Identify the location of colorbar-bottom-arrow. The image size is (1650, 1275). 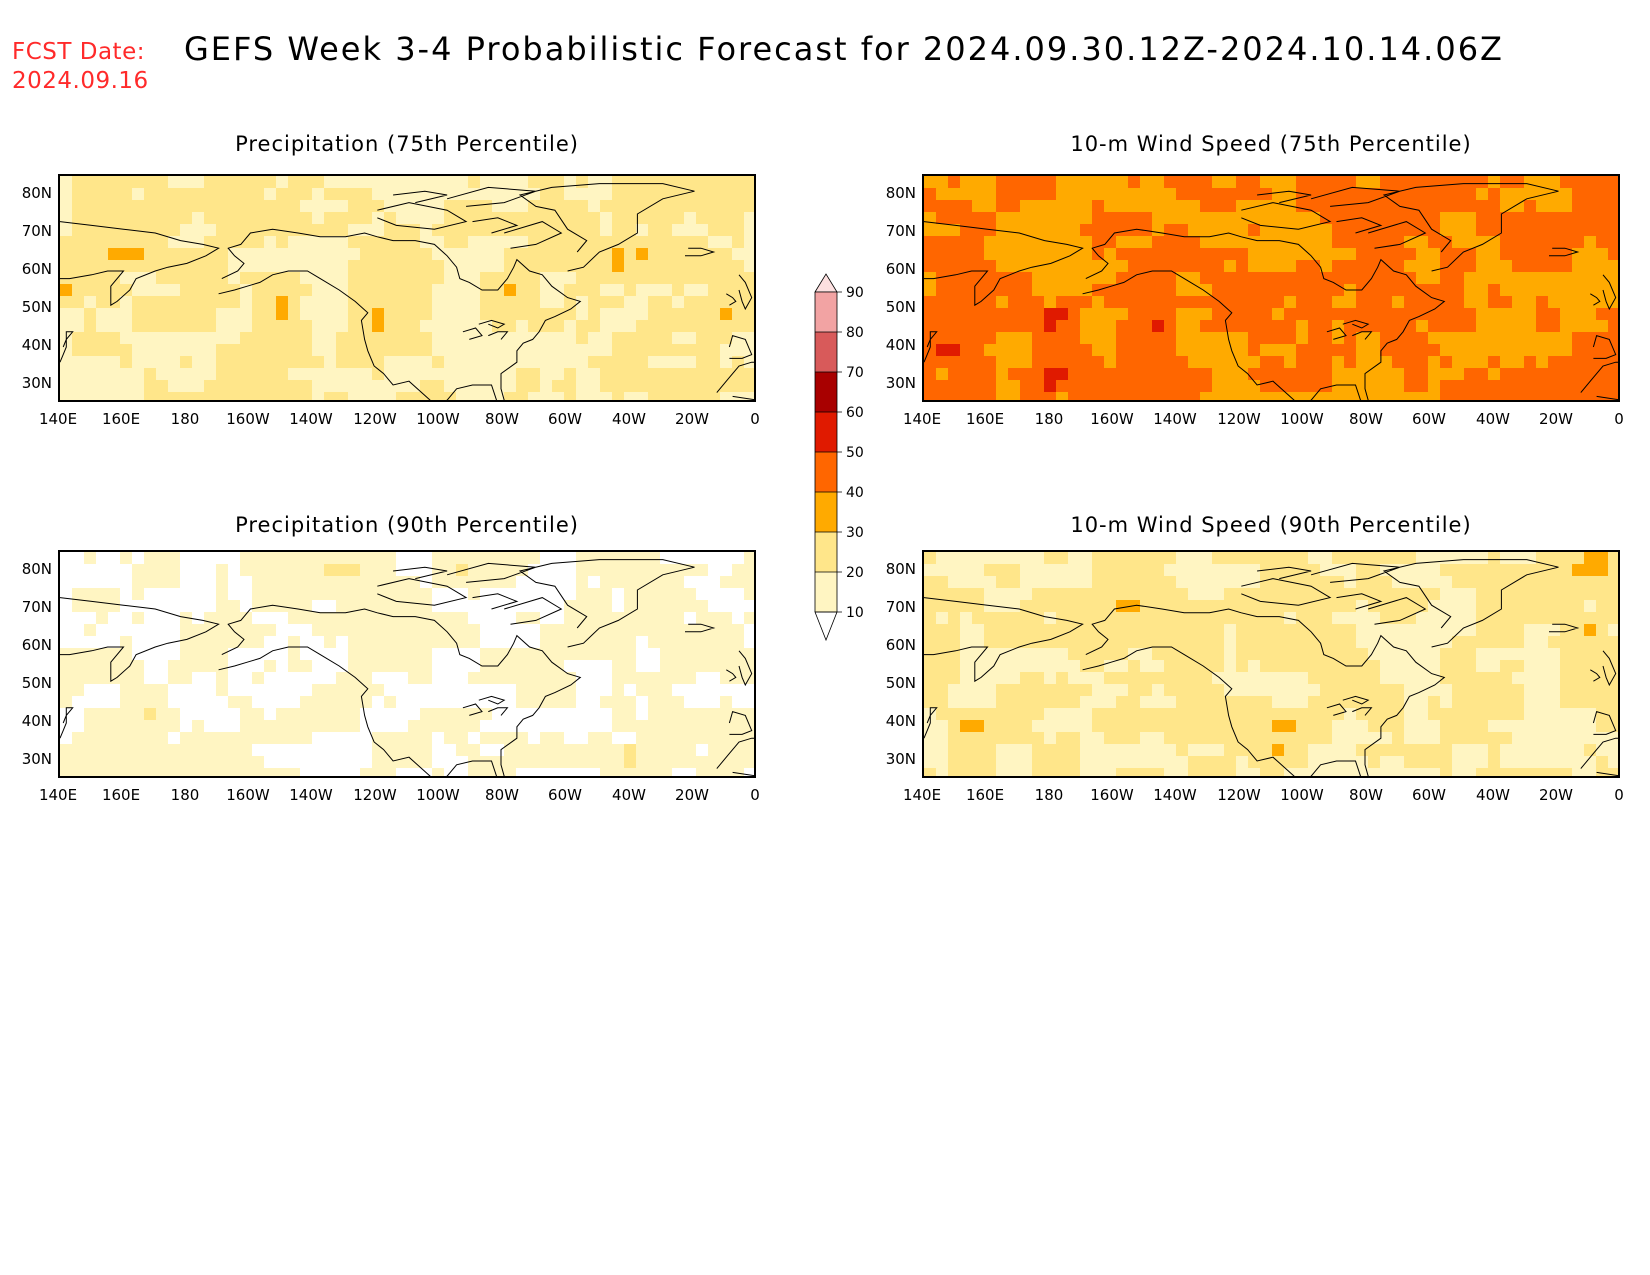
(826, 626).